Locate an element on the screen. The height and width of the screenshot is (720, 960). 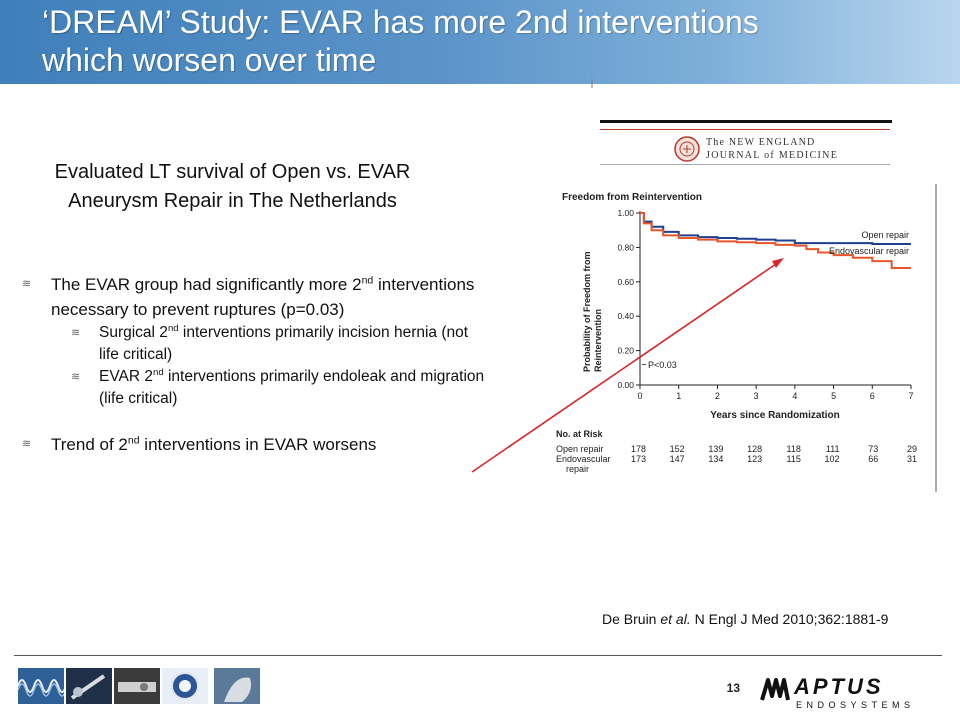
masthead-red-rule is located at coordinates (745, 129).